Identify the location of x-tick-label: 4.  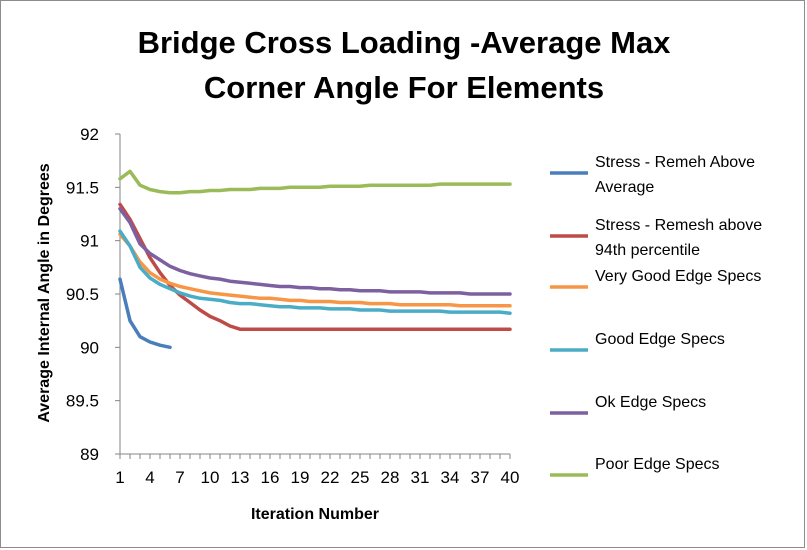
(149, 477).